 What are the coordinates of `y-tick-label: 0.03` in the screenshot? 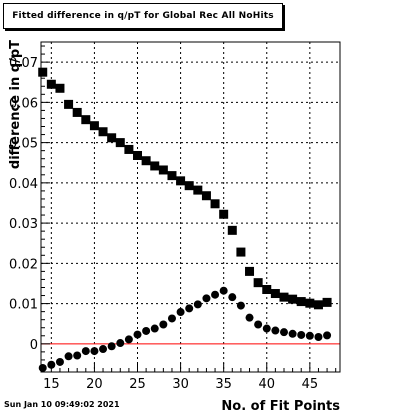 It's located at (23, 224).